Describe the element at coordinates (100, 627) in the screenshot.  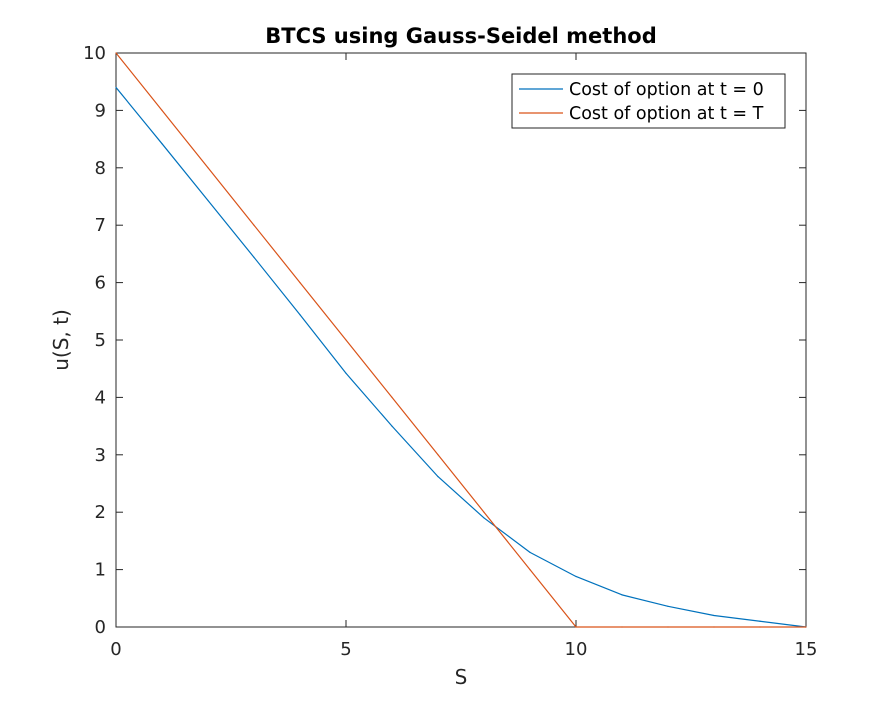
I see `y-tick-label: 0` at that location.